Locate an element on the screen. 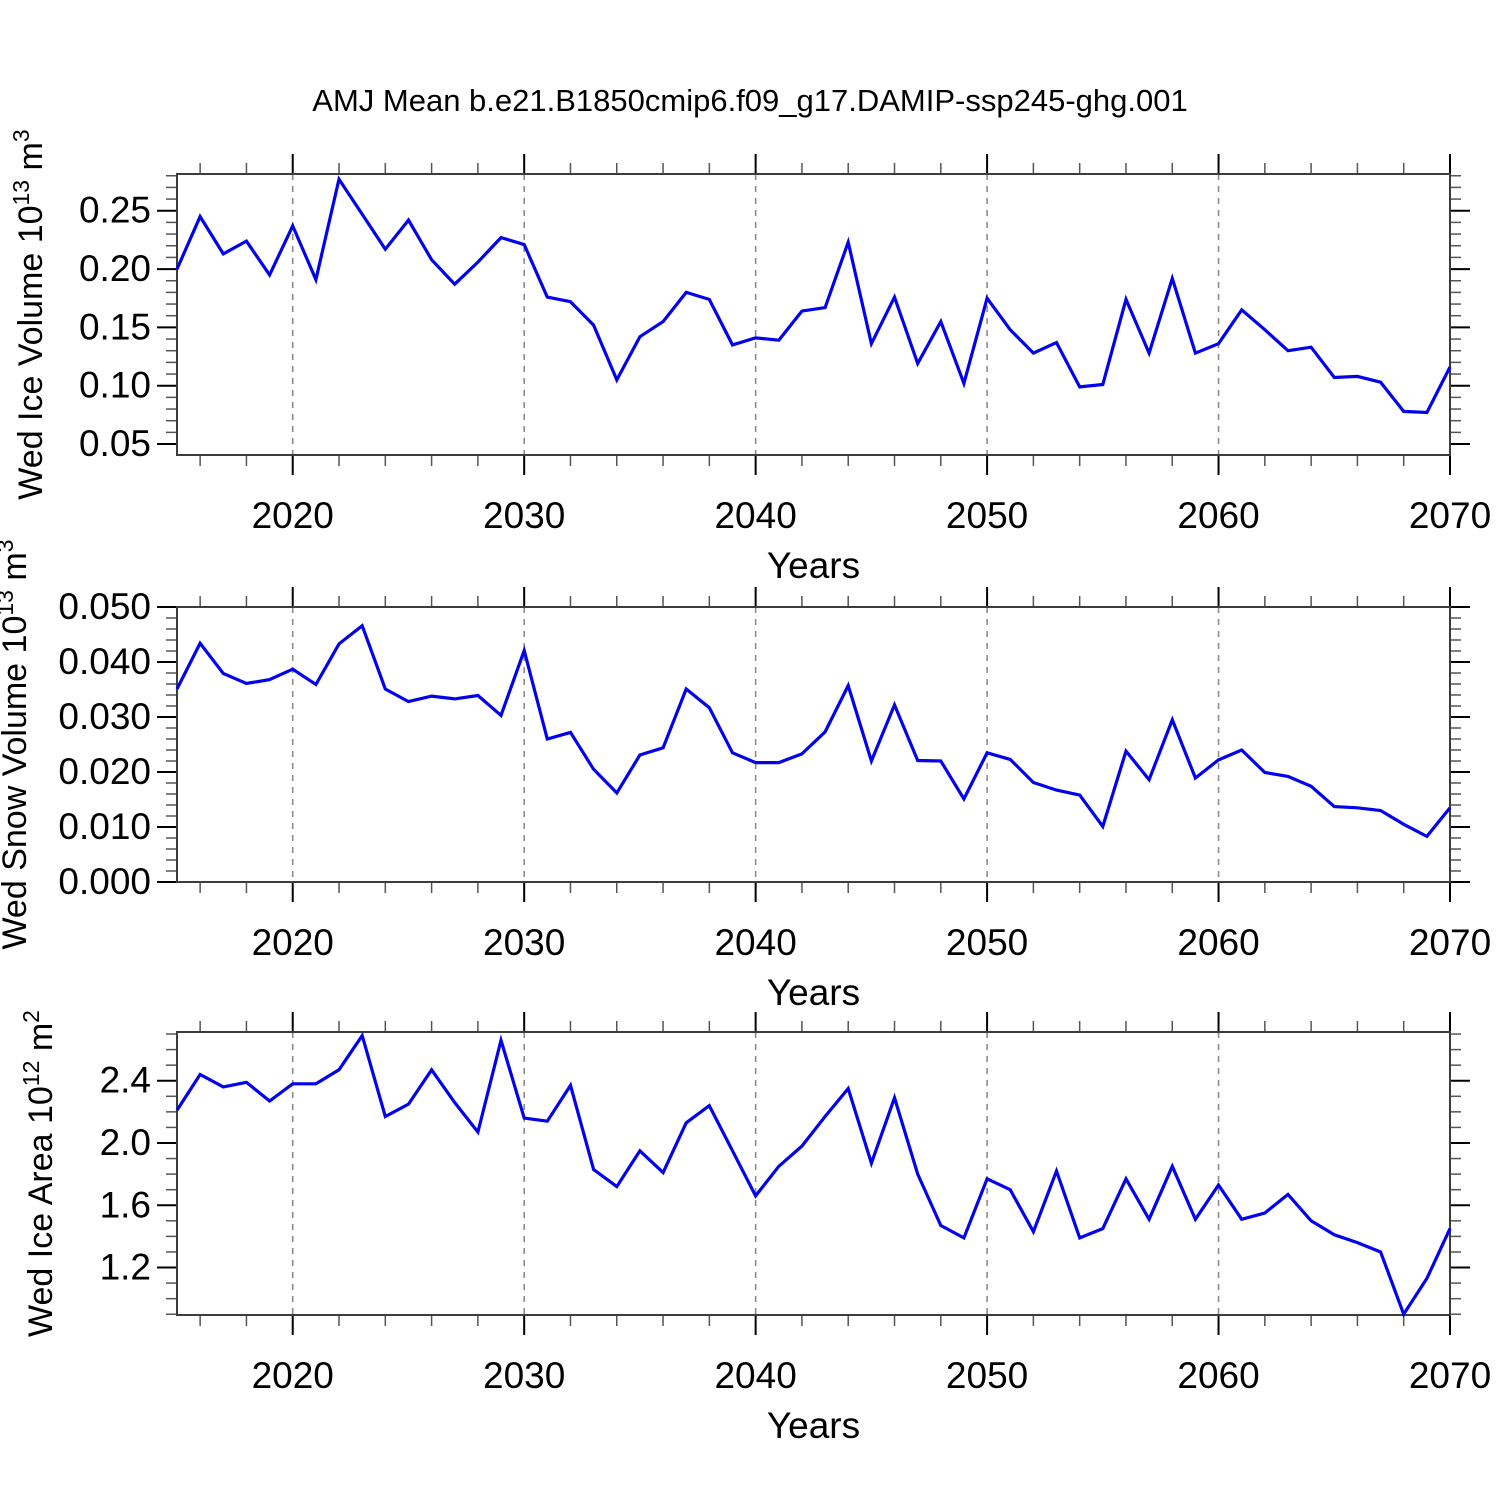  series-line-ice-volume is located at coordinates (813, 295).